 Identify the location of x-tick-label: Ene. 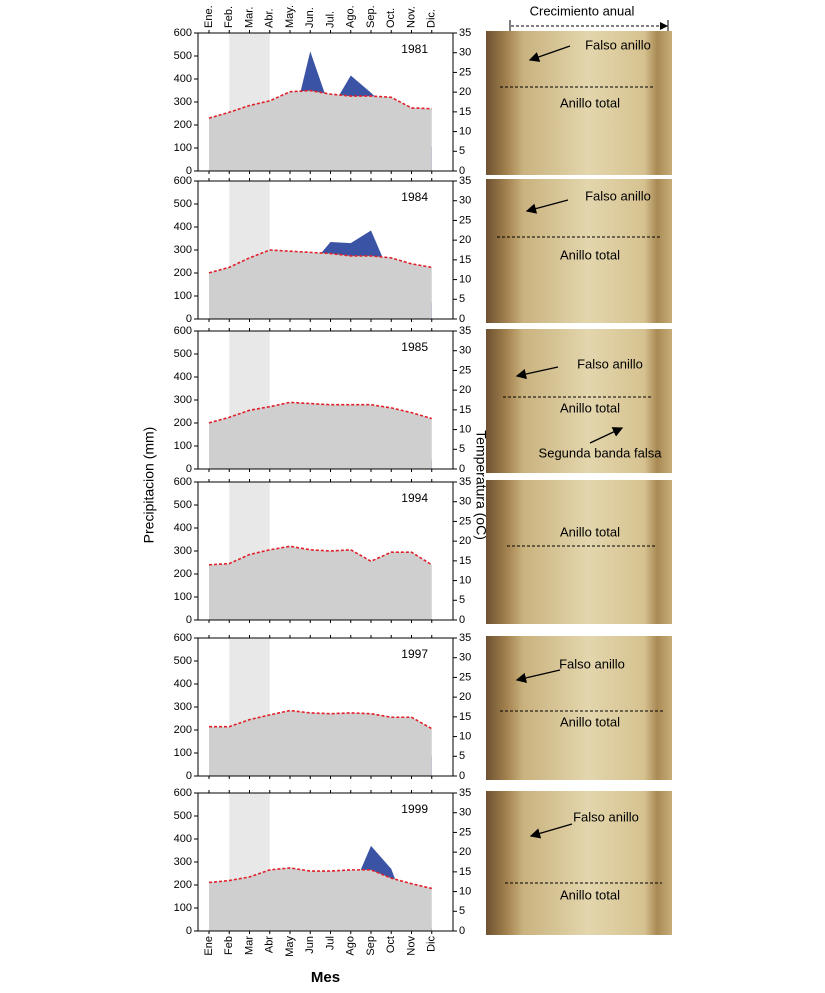
(209, 946).